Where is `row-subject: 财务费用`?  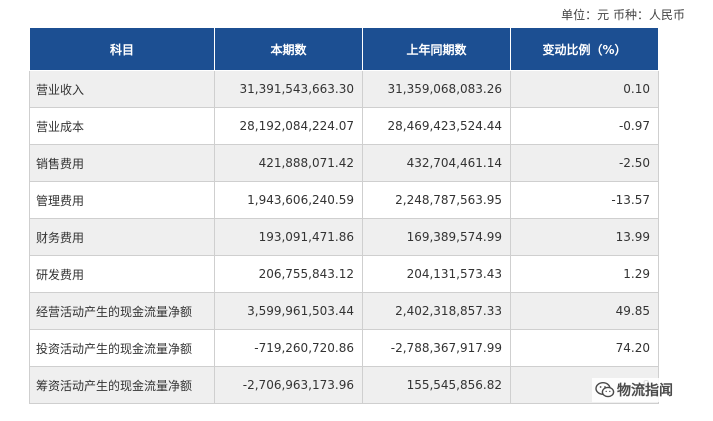
row-subject: 财务费用 is located at coordinates (122, 237).